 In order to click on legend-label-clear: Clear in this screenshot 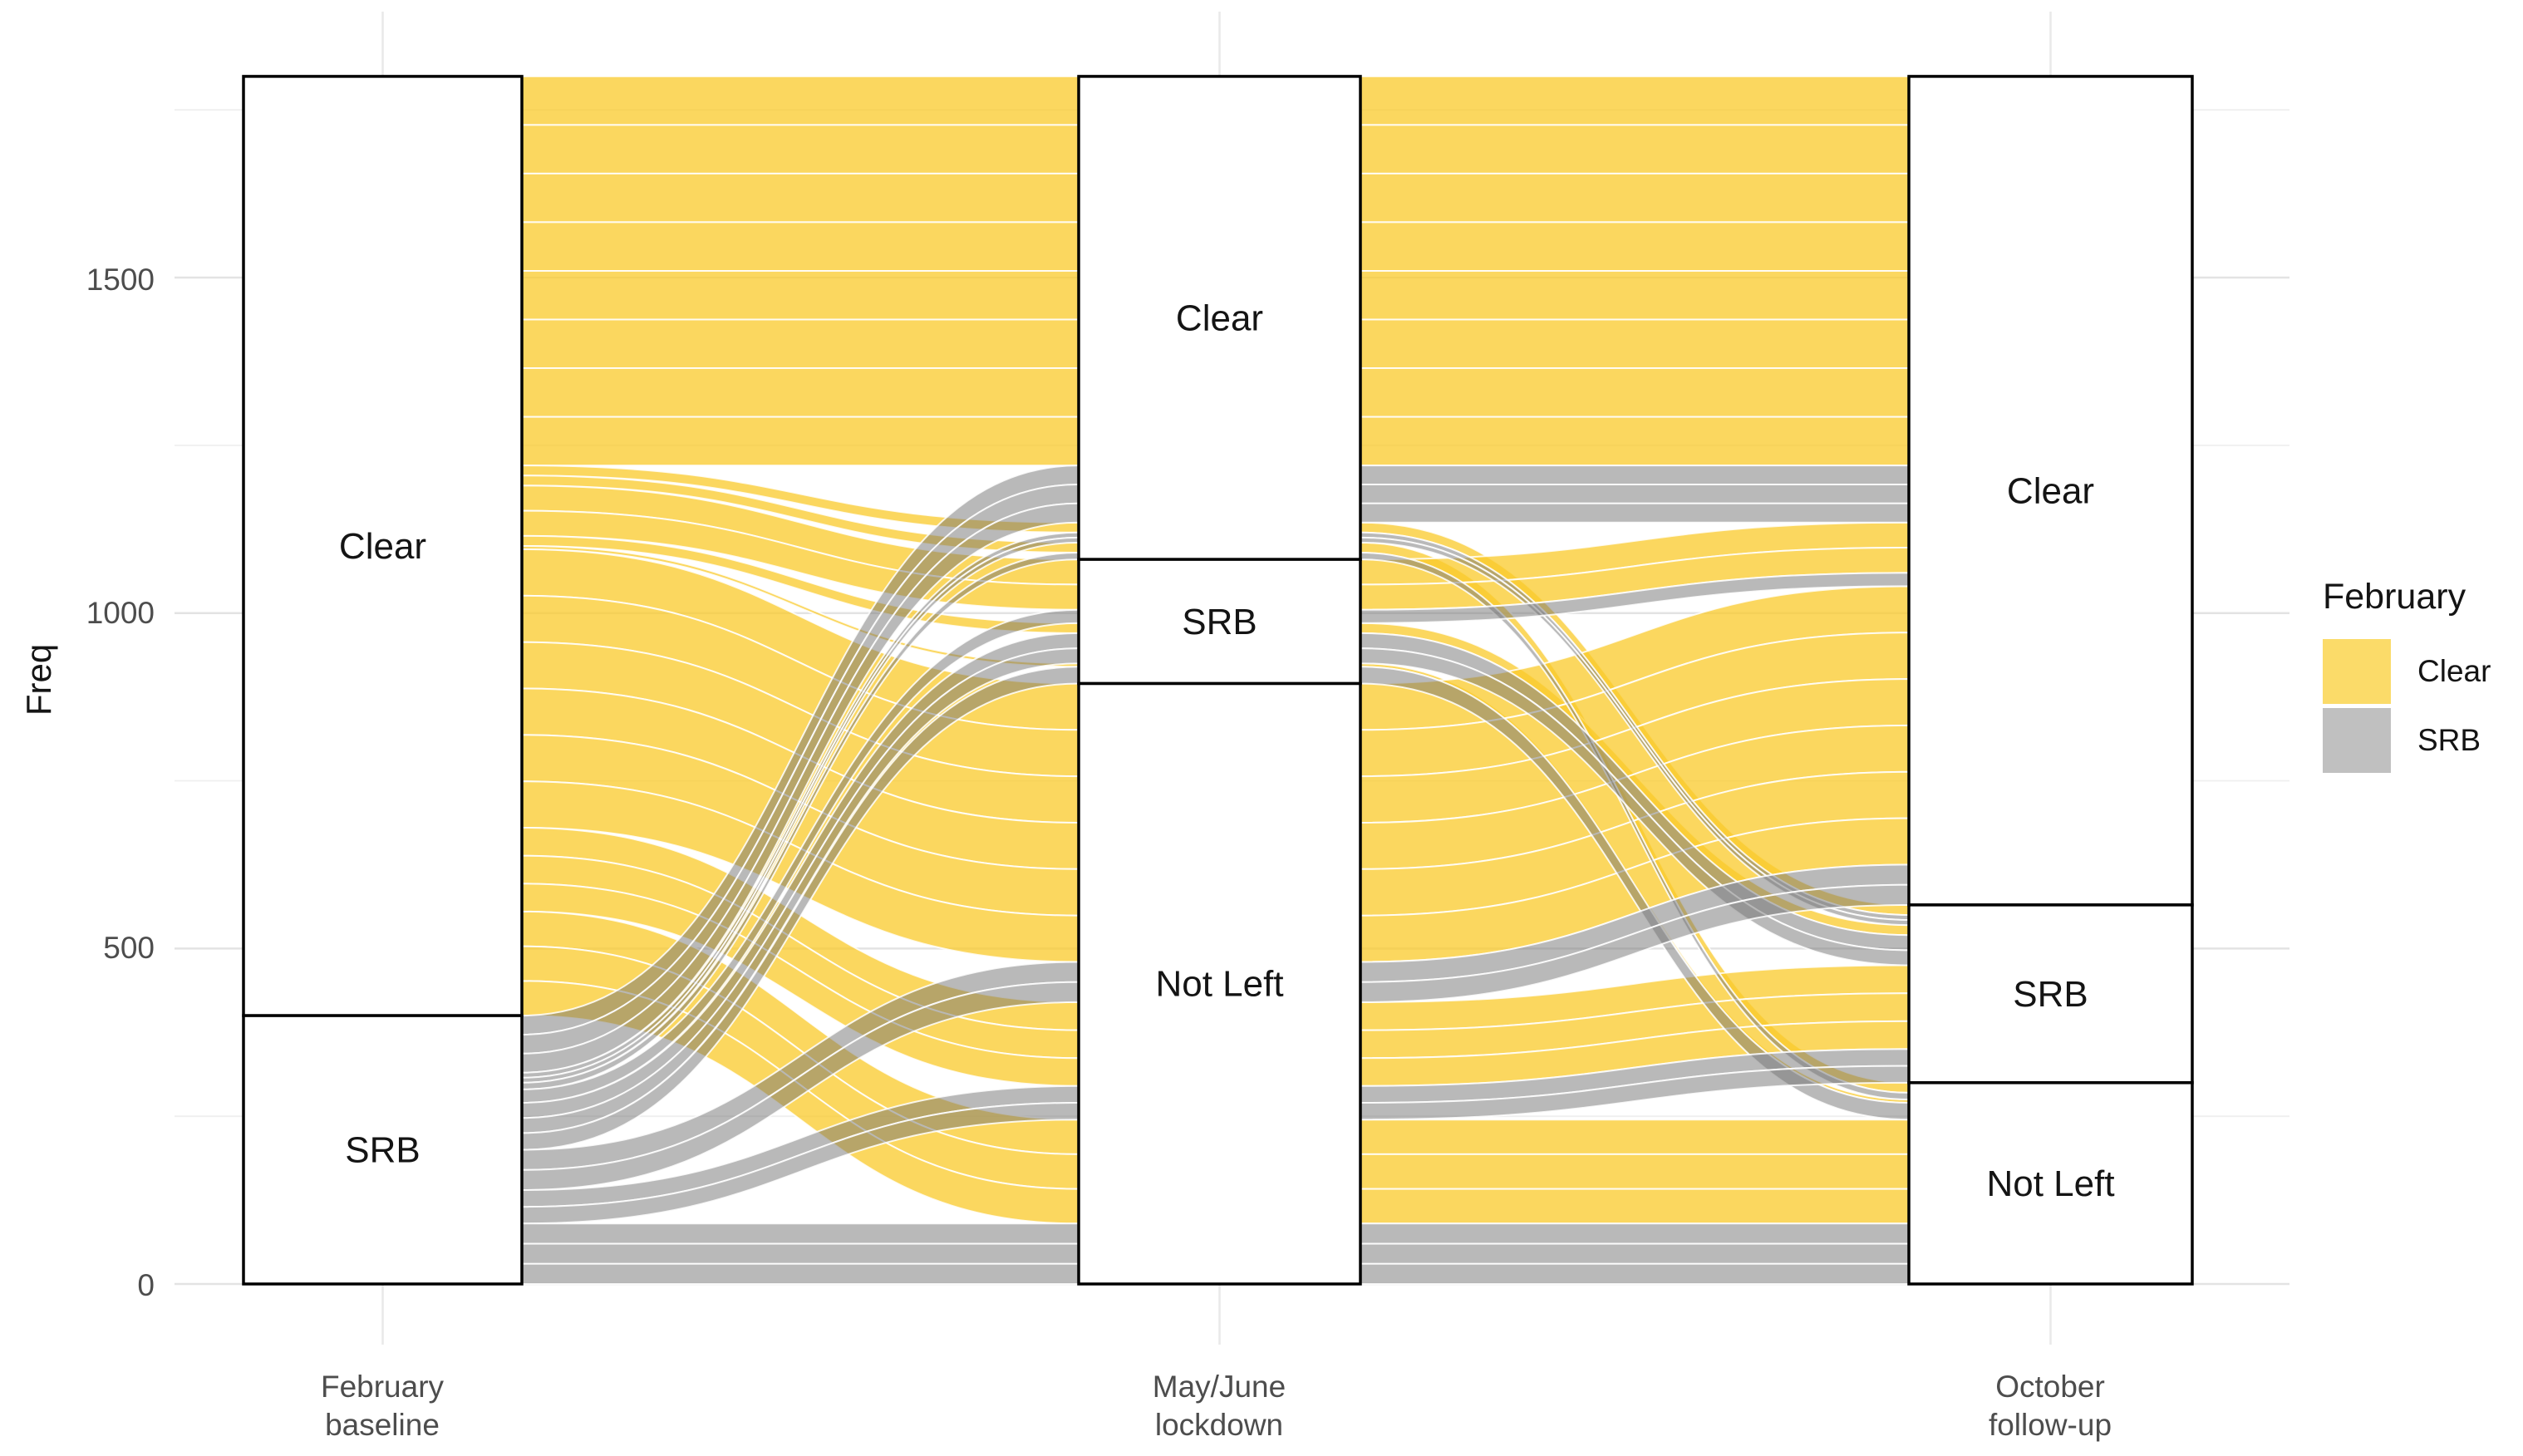, I will do `click(2454, 671)`.